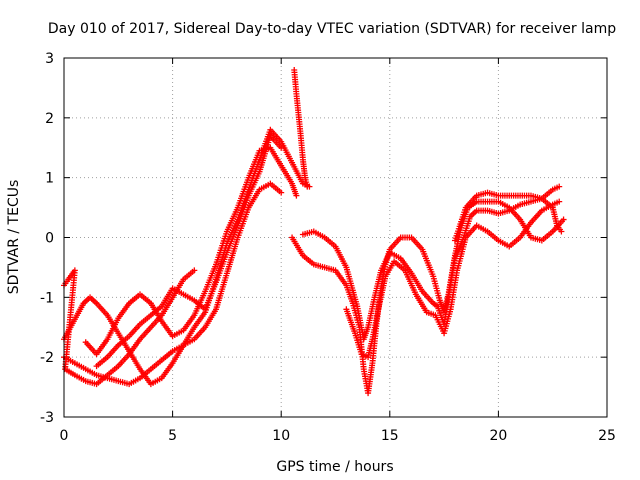  What do you see at coordinates (498, 436) in the screenshot?
I see `x-tick-label: 20` at bounding box center [498, 436].